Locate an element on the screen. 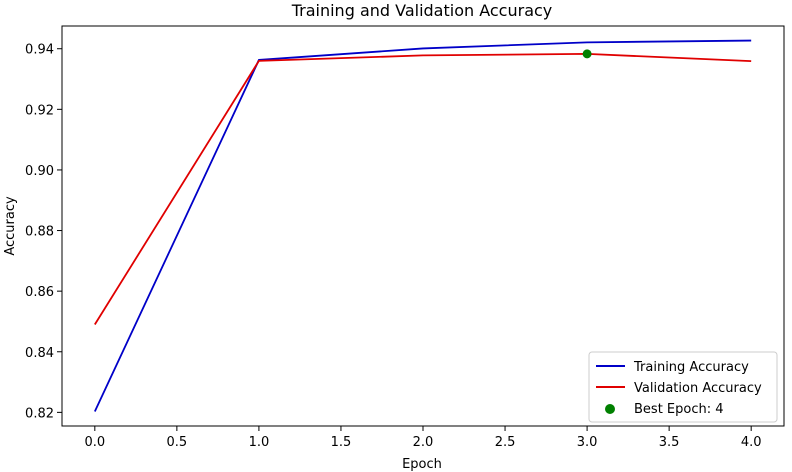  x-tick-label: 2.0 is located at coordinates (423, 442).